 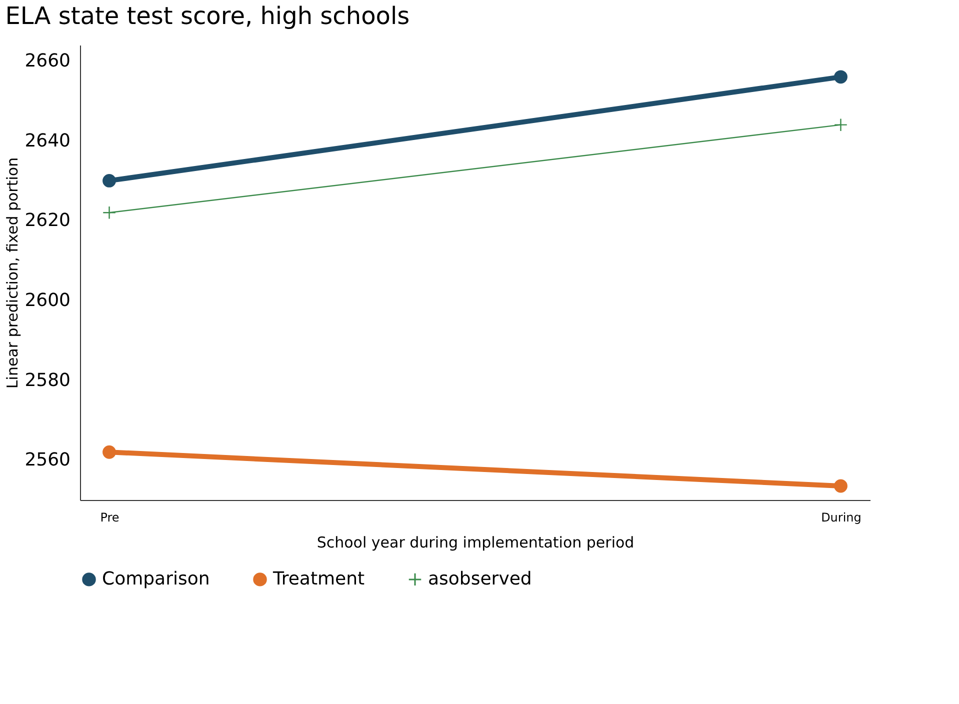 What do you see at coordinates (480, 579) in the screenshot?
I see `legend-label: asobserved` at bounding box center [480, 579].